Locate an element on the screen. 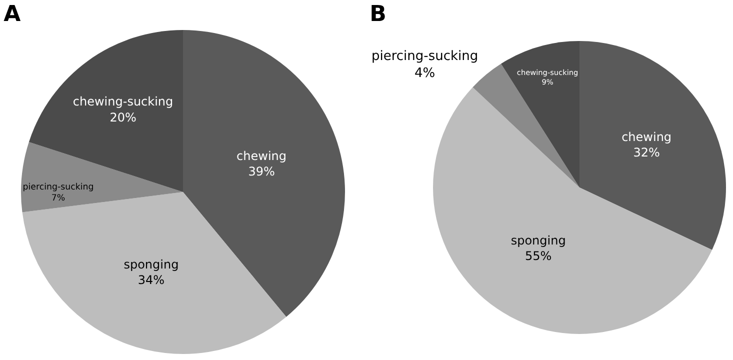  data-label: 20% is located at coordinates (123, 117).